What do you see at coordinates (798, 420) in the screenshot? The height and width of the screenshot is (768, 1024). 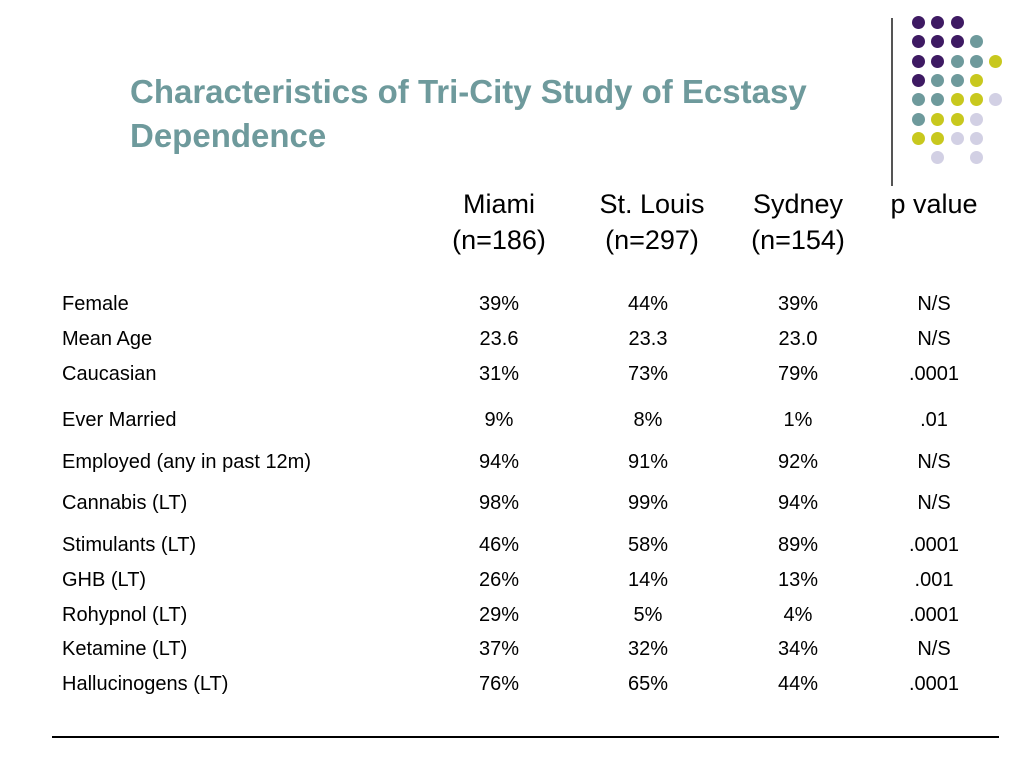 I see `table-cell: 1%` at bounding box center [798, 420].